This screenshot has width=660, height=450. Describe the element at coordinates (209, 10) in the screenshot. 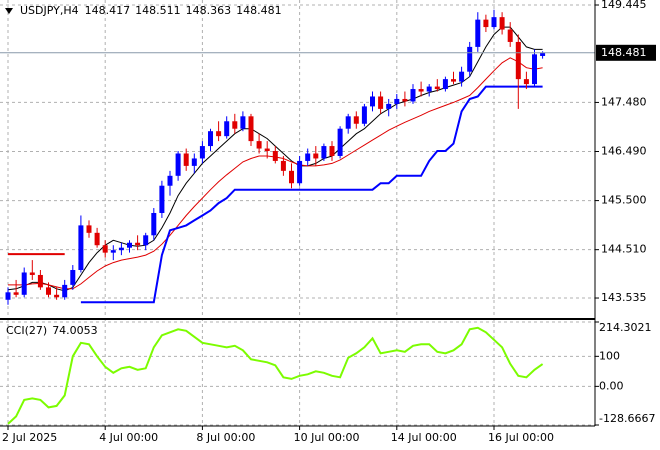

I see `ohlc-value: 148.363` at that location.